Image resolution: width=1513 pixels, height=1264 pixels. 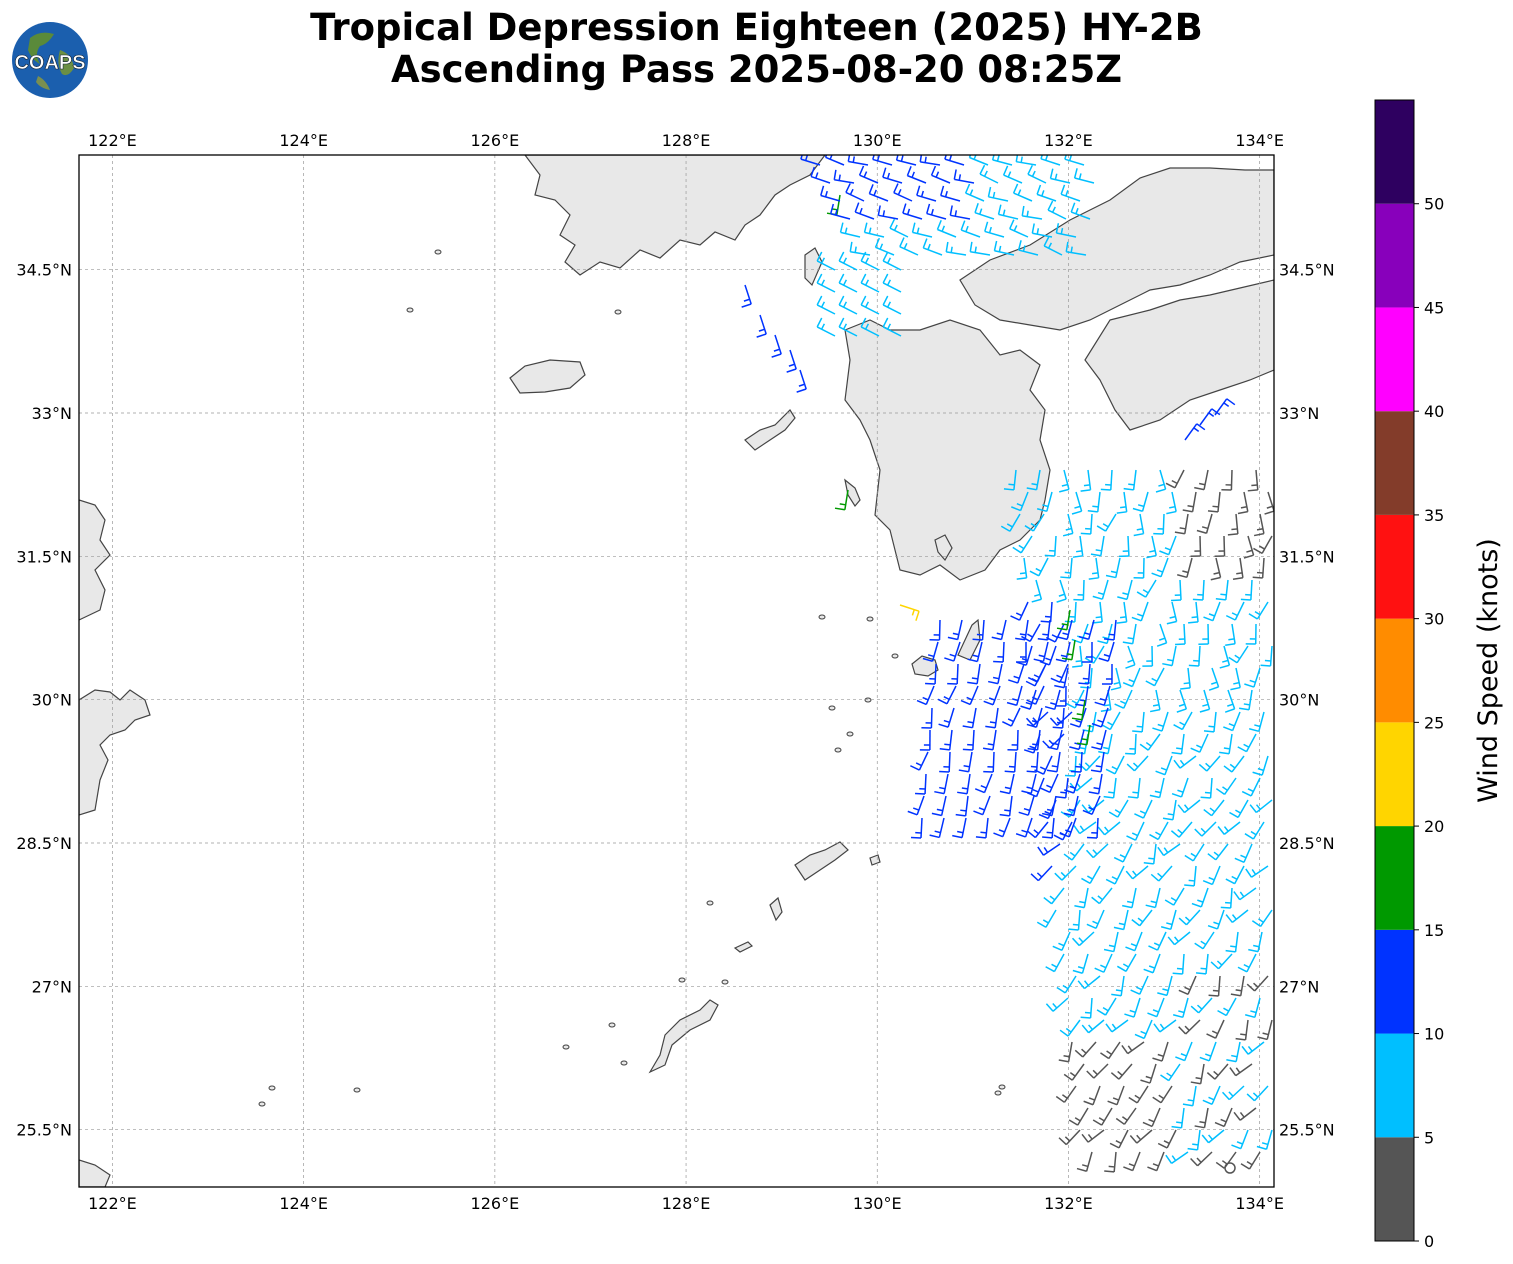 I want to click on lat-tick-label: 28.5°N, so click(x=44, y=843).